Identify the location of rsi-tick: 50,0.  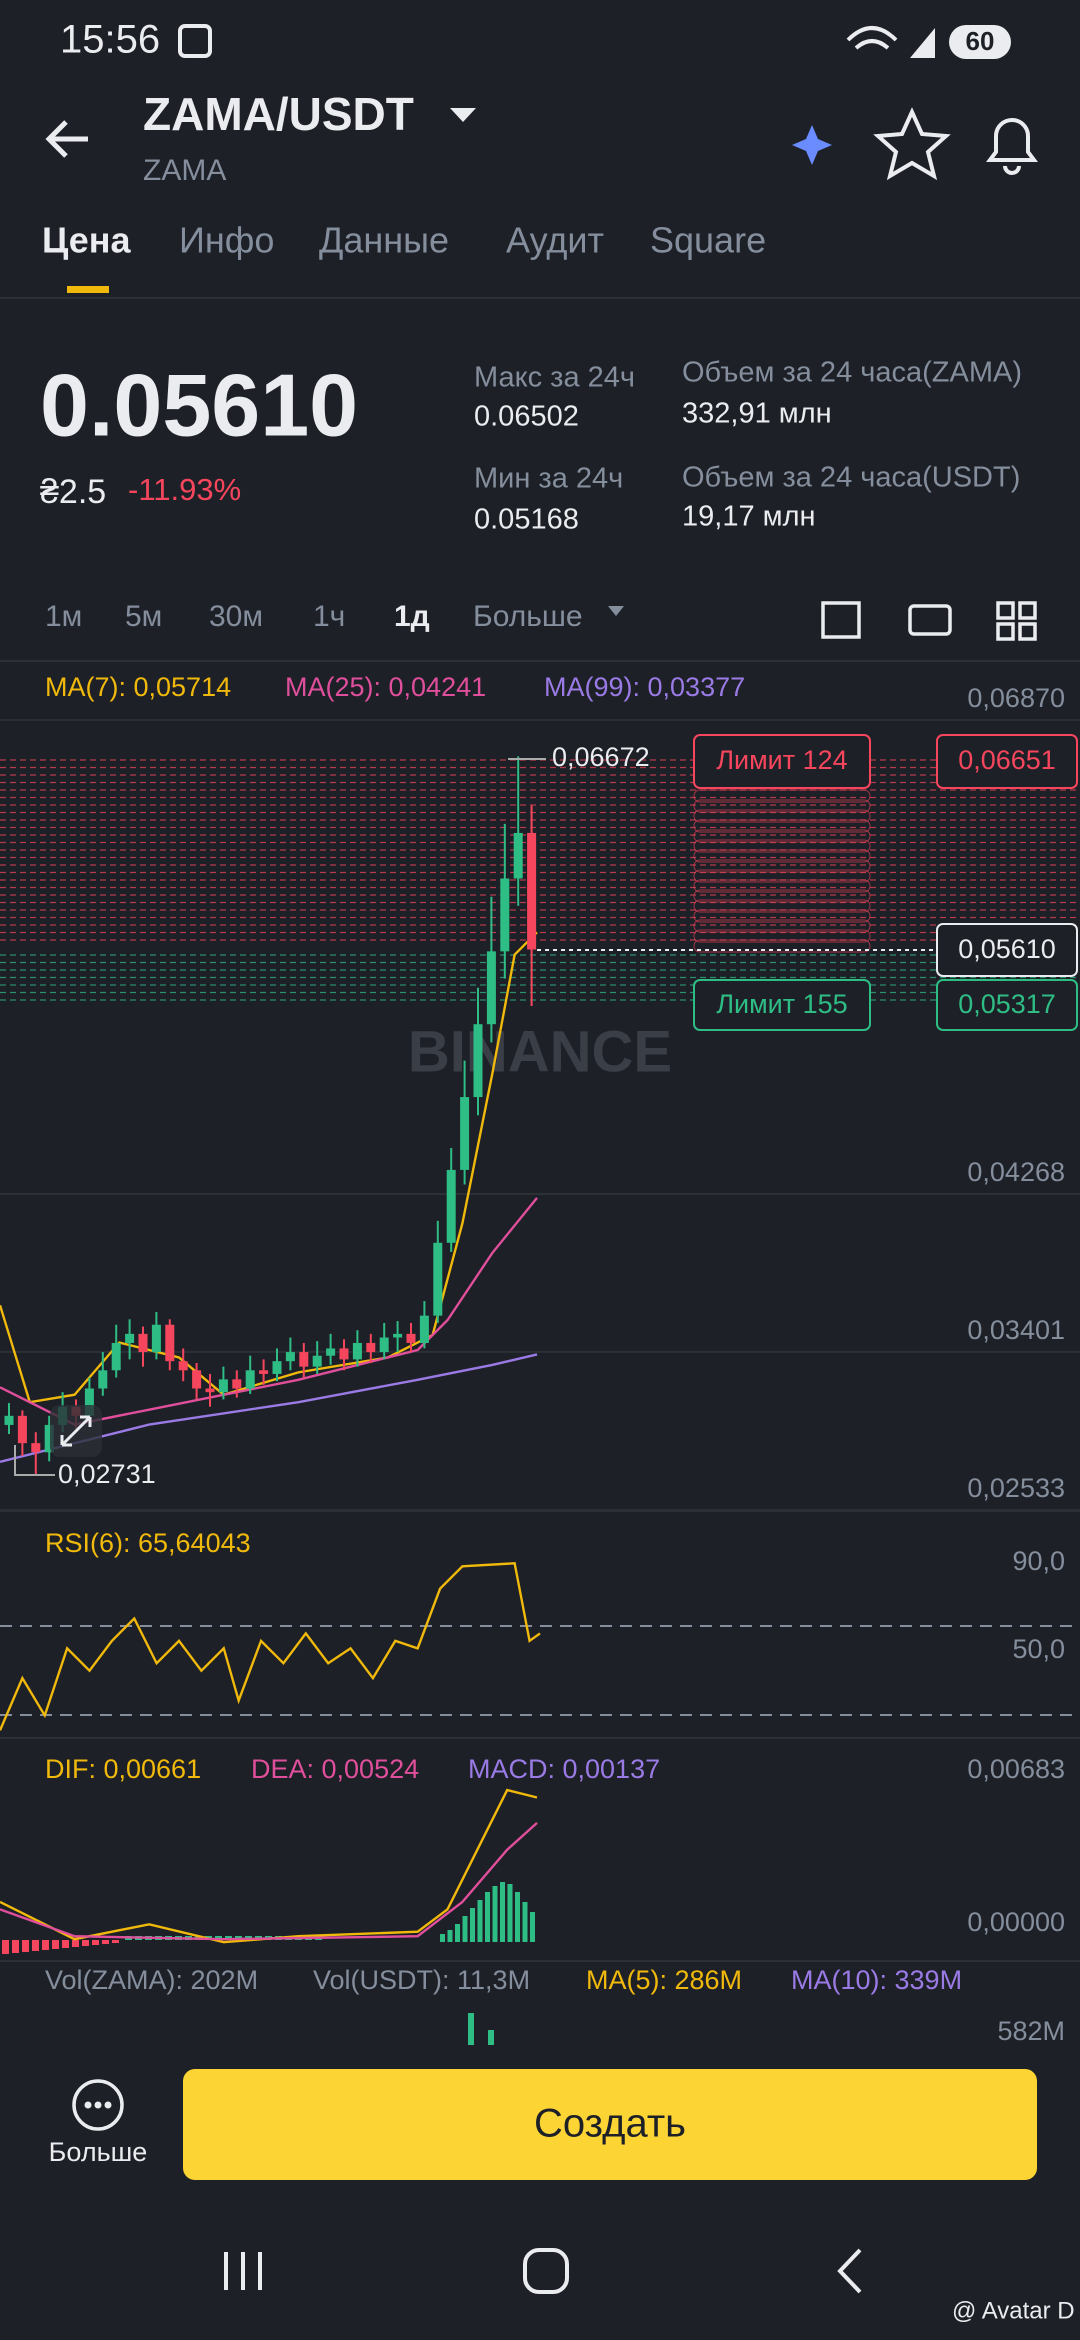
(1038, 1649).